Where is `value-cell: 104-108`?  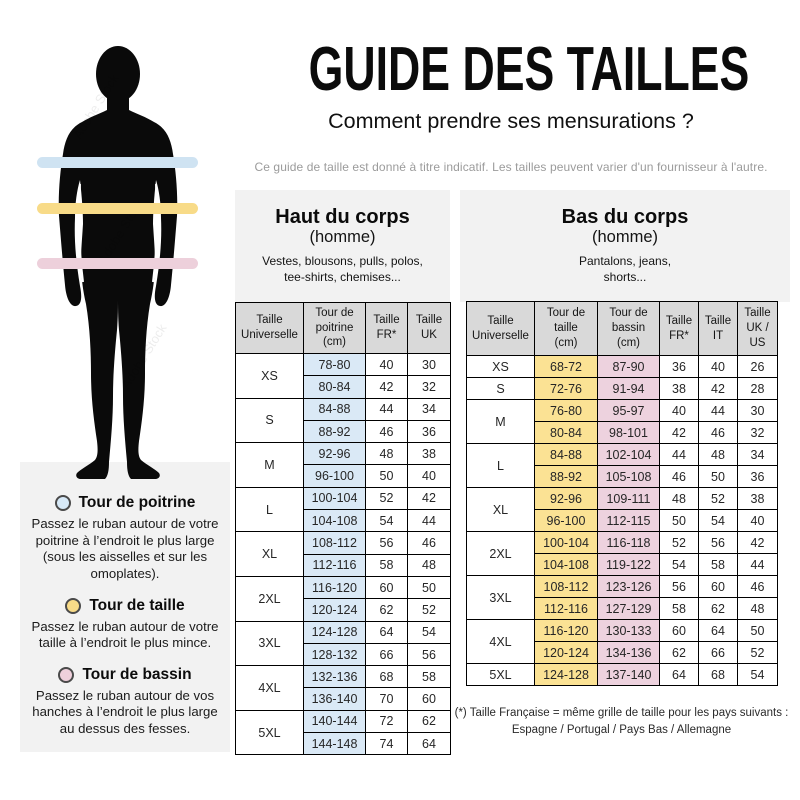 value-cell: 104-108 is located at coordinates (566, 564).